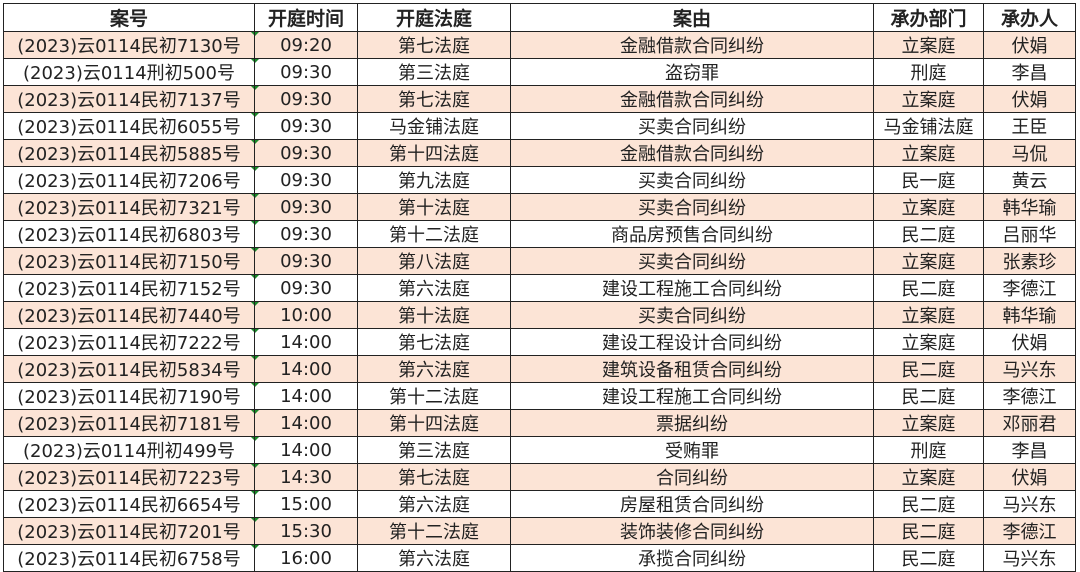 Image resolution: width=1080 pixels, height=572 pixels. I want to click on cause-cell: 票据纠纷, so click(692, 423).